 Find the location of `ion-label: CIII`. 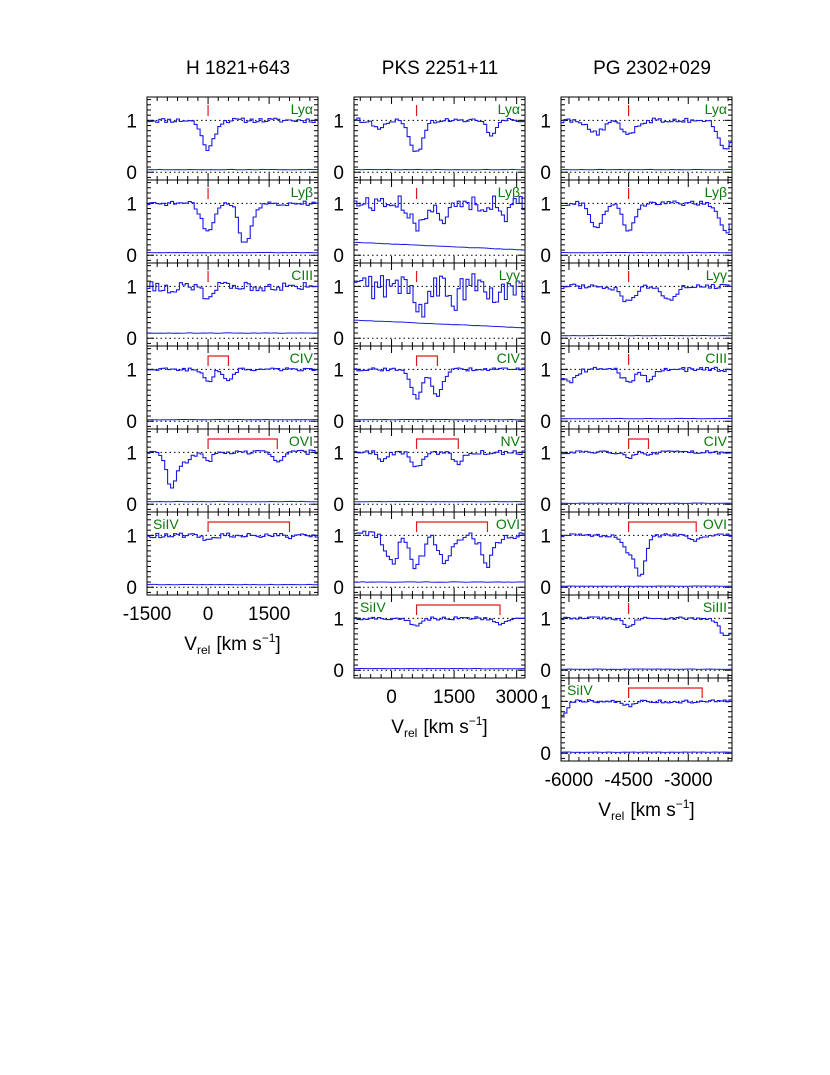

ion-label: CIII is located at coordinates (302, 275).